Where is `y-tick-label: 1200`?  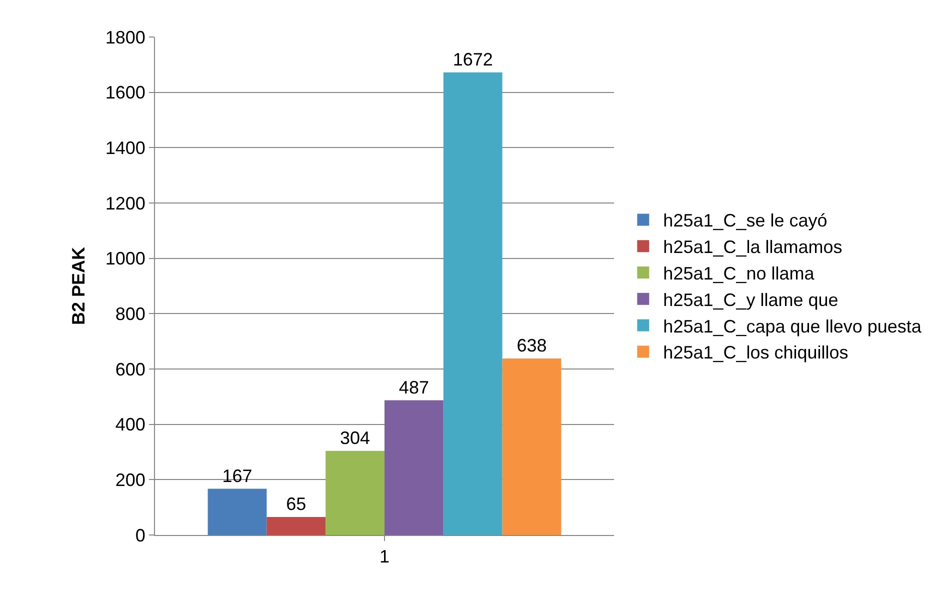
y-tick-label: 1200 is located at coordinates (125, 203).